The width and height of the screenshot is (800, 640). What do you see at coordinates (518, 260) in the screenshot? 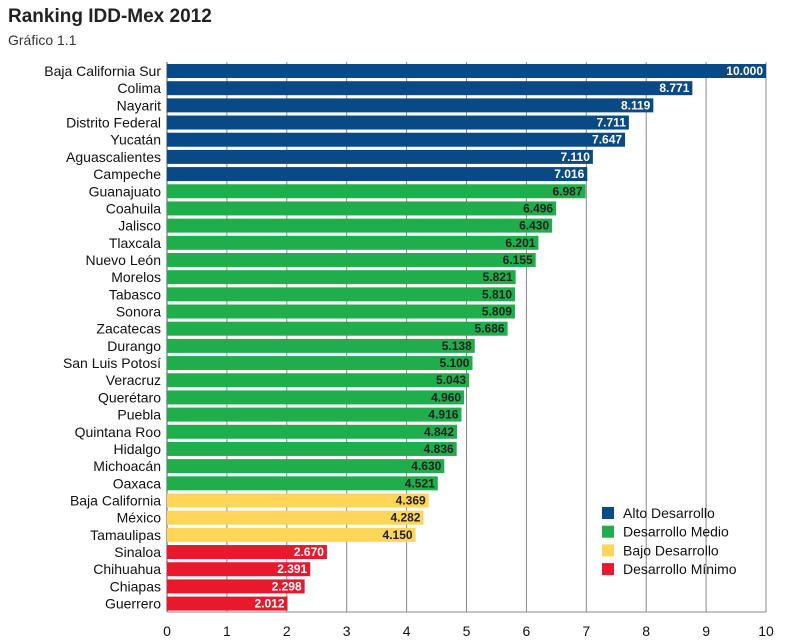
I see `bar-value-label: 6.155` at bounding box center [518, 260].